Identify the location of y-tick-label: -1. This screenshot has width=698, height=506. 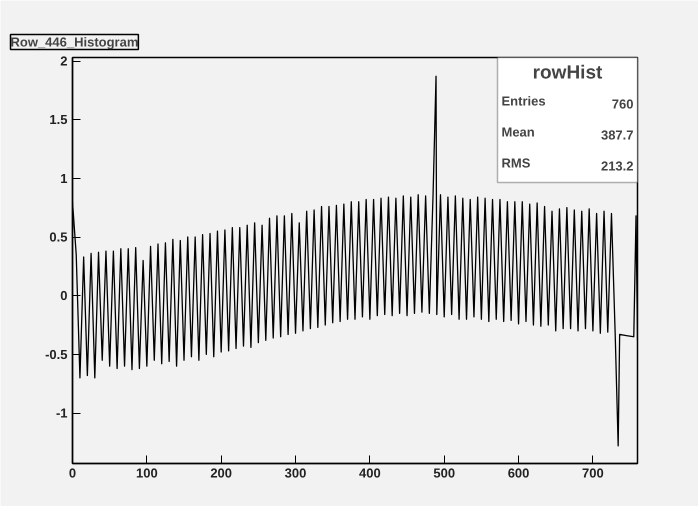
(62, 413).